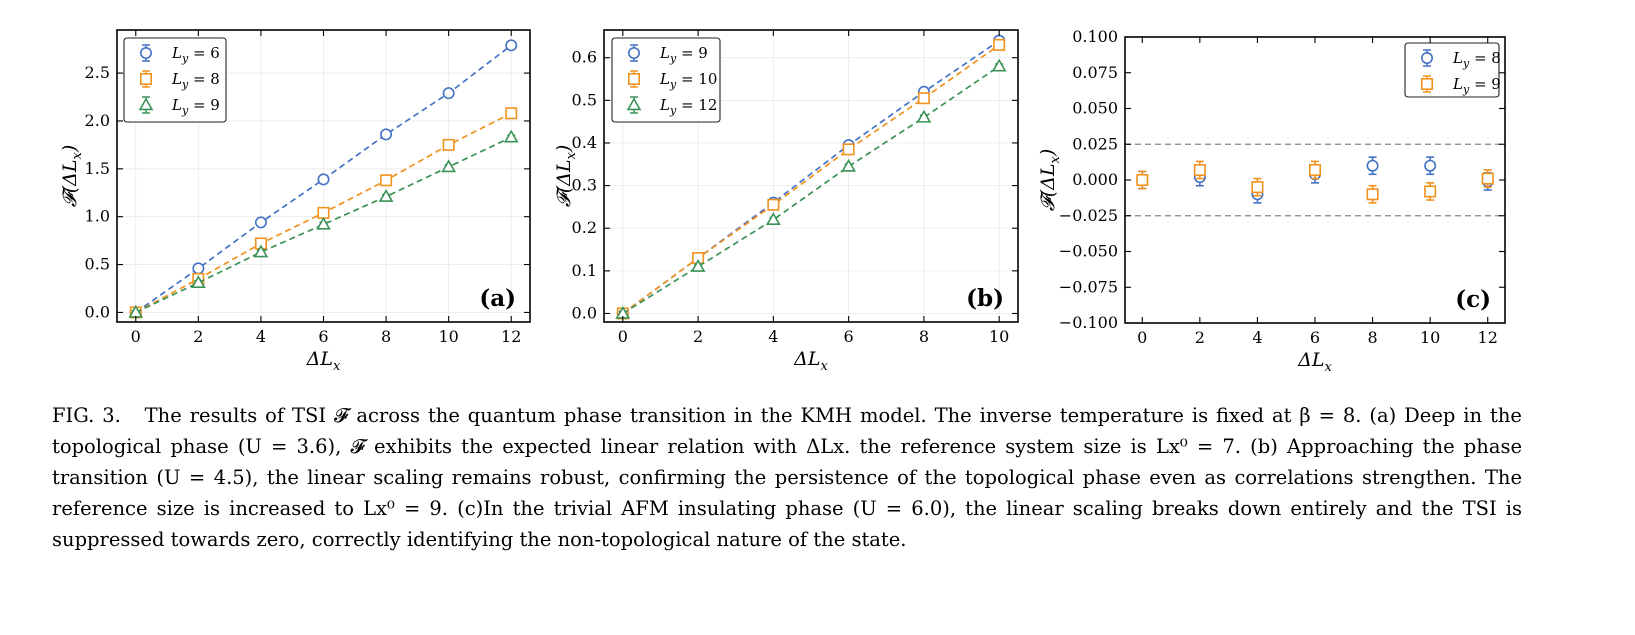  Describe the element at coordinates (584, 312) in the screenshot. I see `y-tick-label: 0.0` at that location.